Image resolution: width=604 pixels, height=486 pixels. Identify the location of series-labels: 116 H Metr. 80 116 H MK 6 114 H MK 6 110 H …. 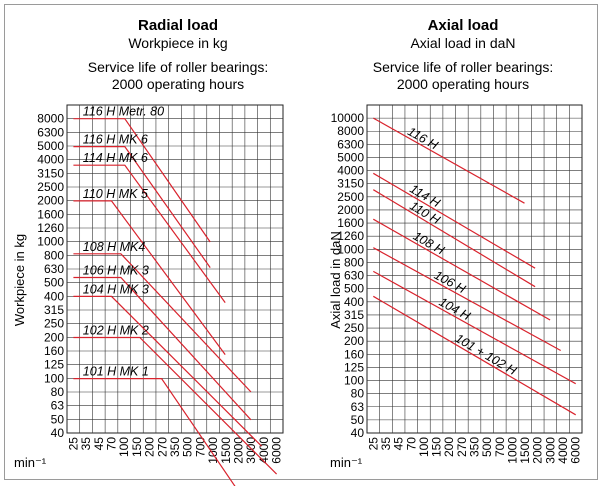
(123, 242).